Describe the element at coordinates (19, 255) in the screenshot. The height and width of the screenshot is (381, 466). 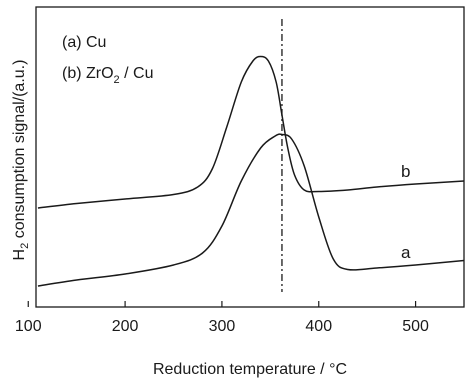
I see `y-axis-label-prefix: H` at that location.